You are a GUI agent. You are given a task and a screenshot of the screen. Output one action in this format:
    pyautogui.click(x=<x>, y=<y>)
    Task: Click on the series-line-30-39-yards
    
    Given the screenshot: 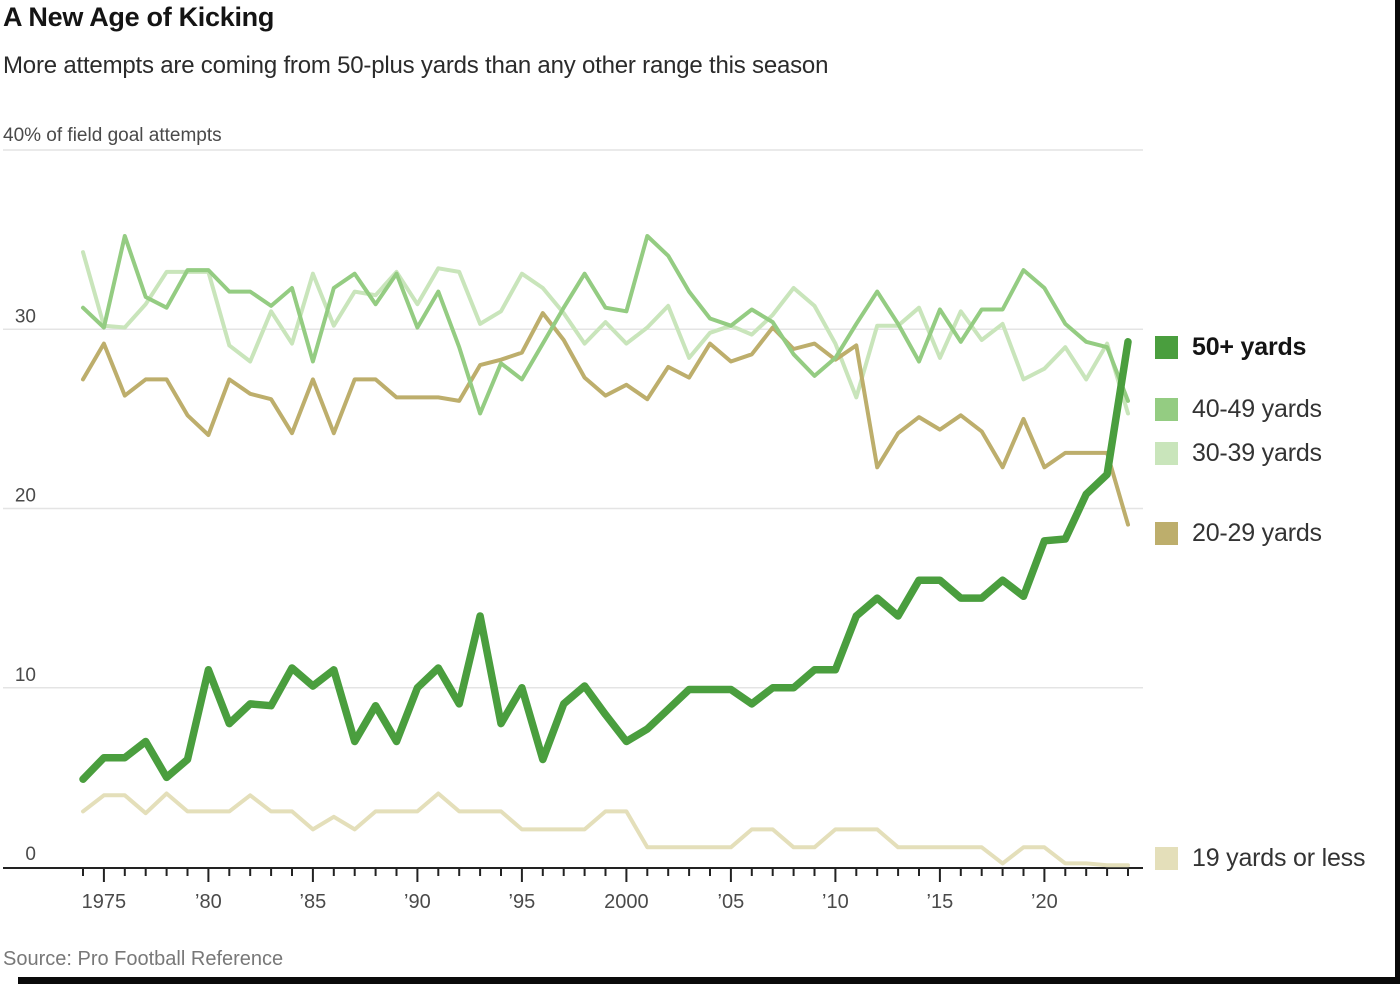 What is the action you would take?
    pyautogui.click(x=605, y=333)
    